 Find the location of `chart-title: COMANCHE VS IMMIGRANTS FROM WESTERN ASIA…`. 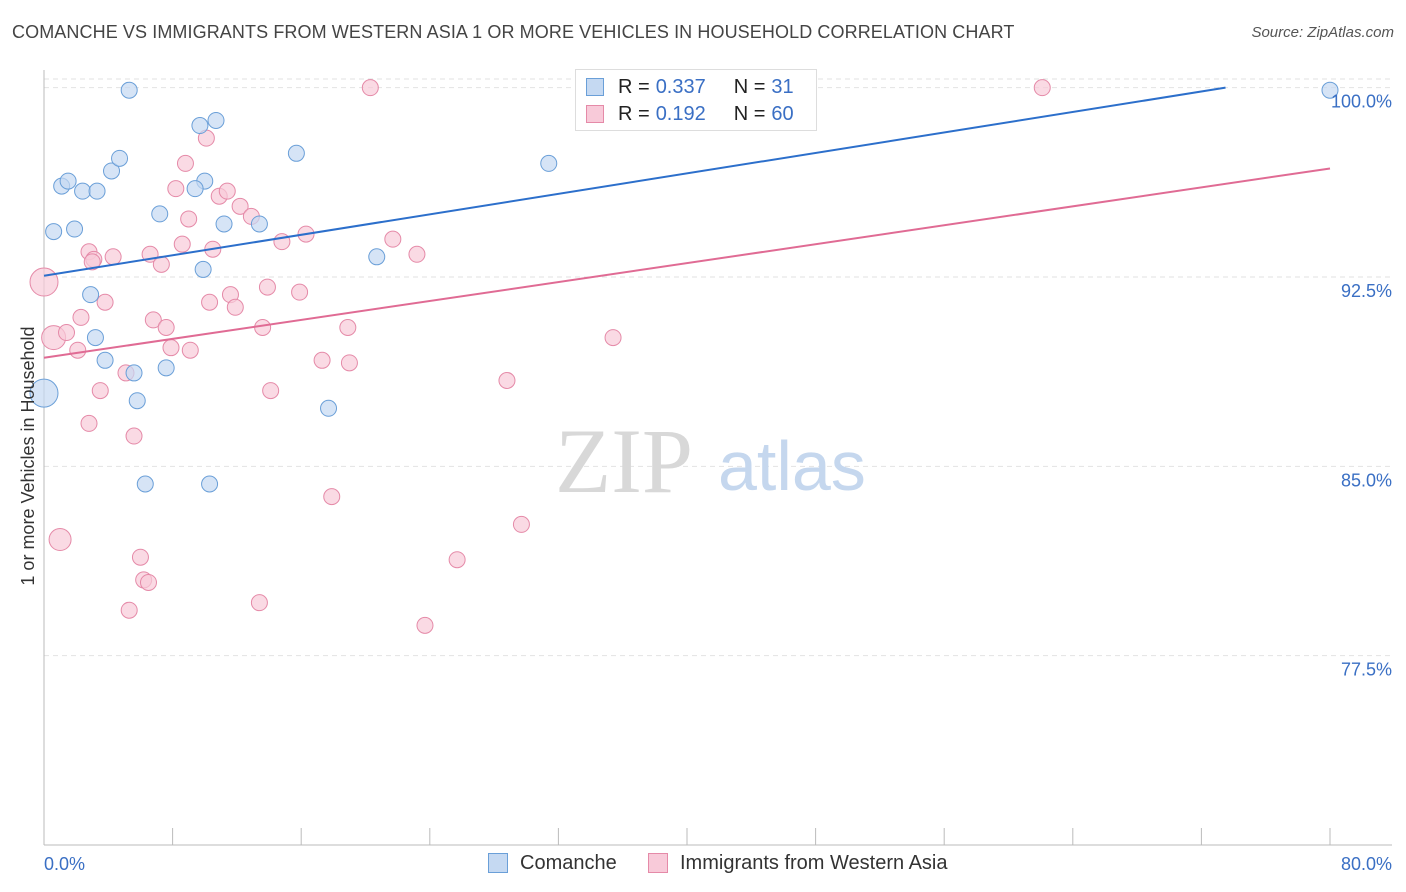

chart-title: COMANCHE VS IMMIGRANTS FROM WESTERN ASIA… is located at coordinates (513, 32).